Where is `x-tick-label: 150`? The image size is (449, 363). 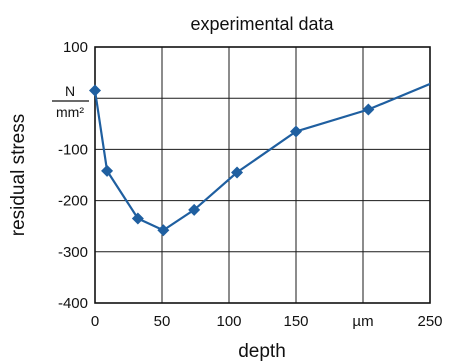
x-tick-label: 150 is located at coordinates (295, 321).